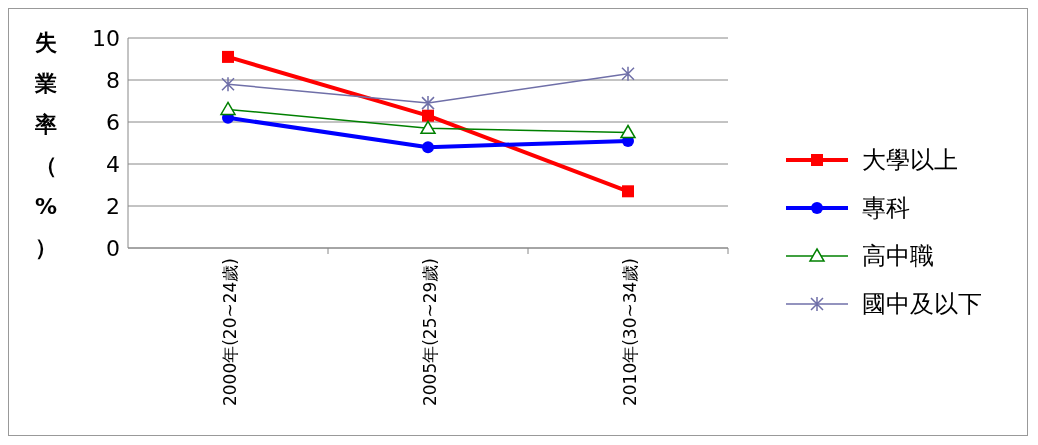  Describe the element at coordinates (630, 332) in the screenshot. I see `x-tick-label: 2010年(30~34歲)` at that location.